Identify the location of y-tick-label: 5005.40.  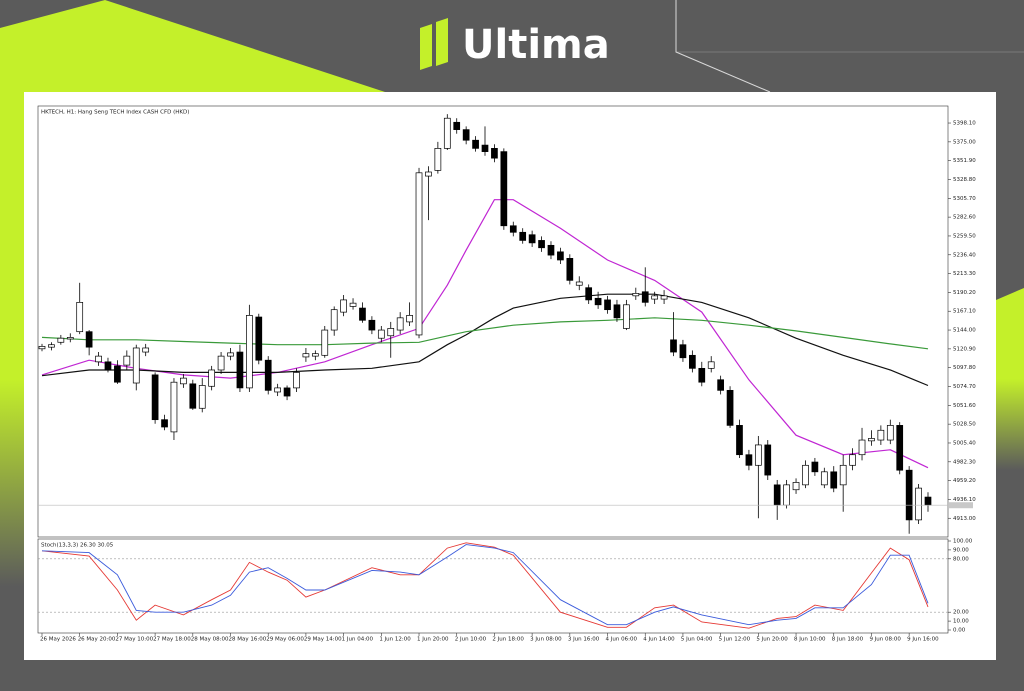
(964, 443).